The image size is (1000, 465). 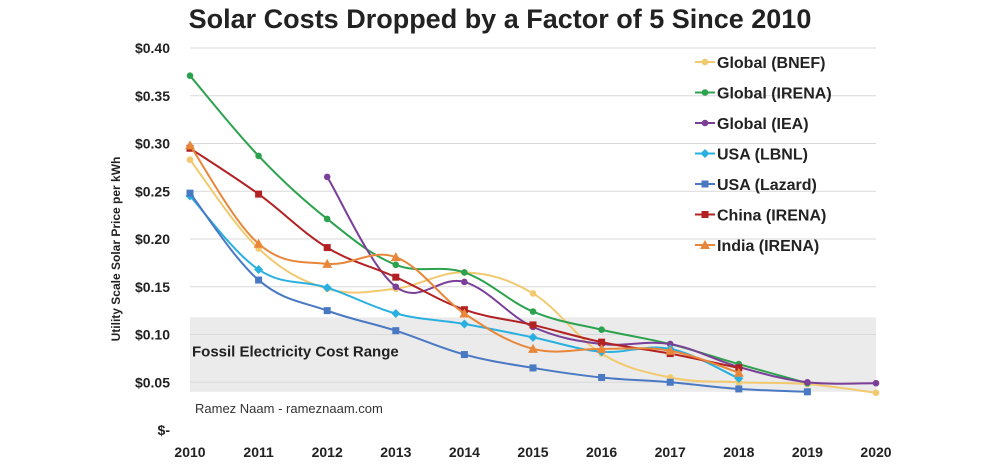 I want to click on x-tick-label: 2013, so click(x=395, y=452).